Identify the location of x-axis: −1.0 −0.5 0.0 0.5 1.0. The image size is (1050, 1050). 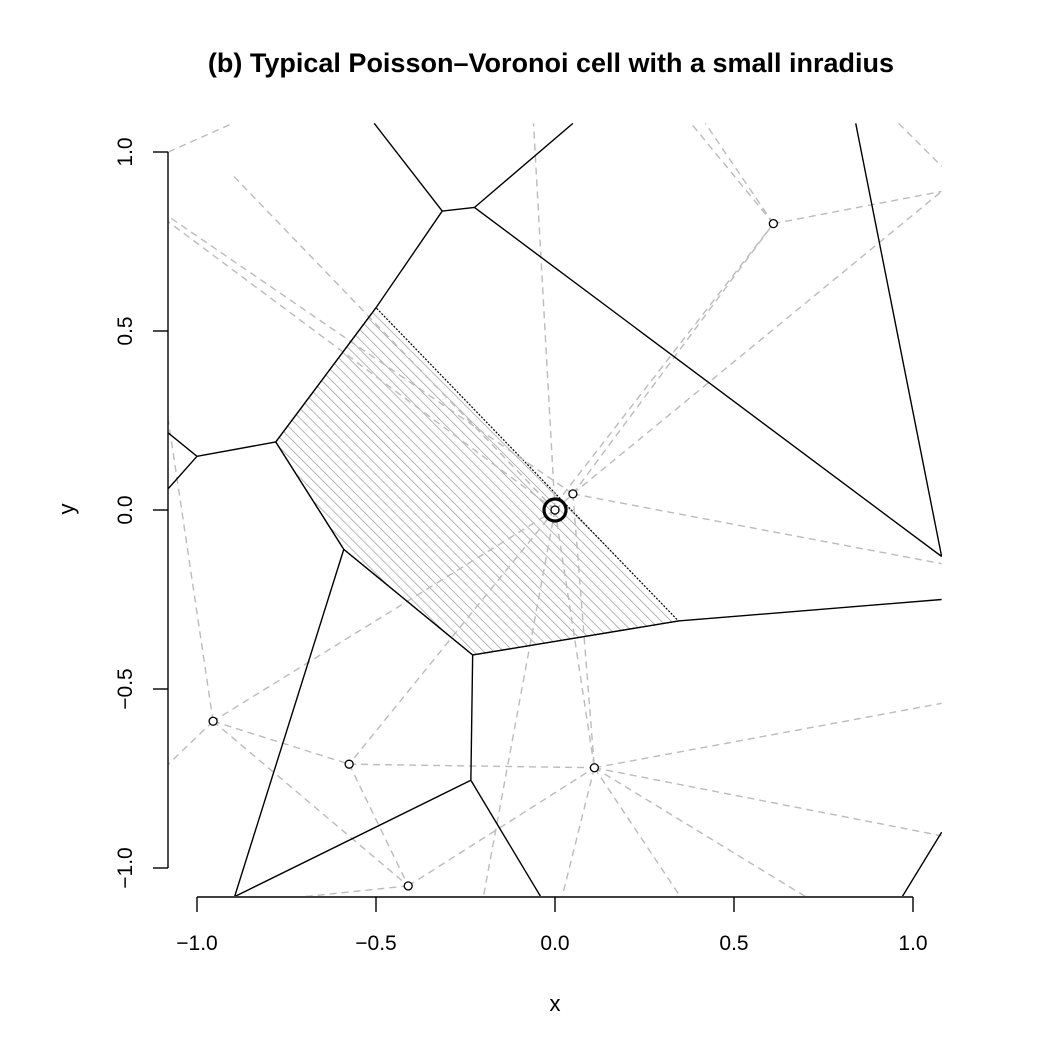
(552, 925).